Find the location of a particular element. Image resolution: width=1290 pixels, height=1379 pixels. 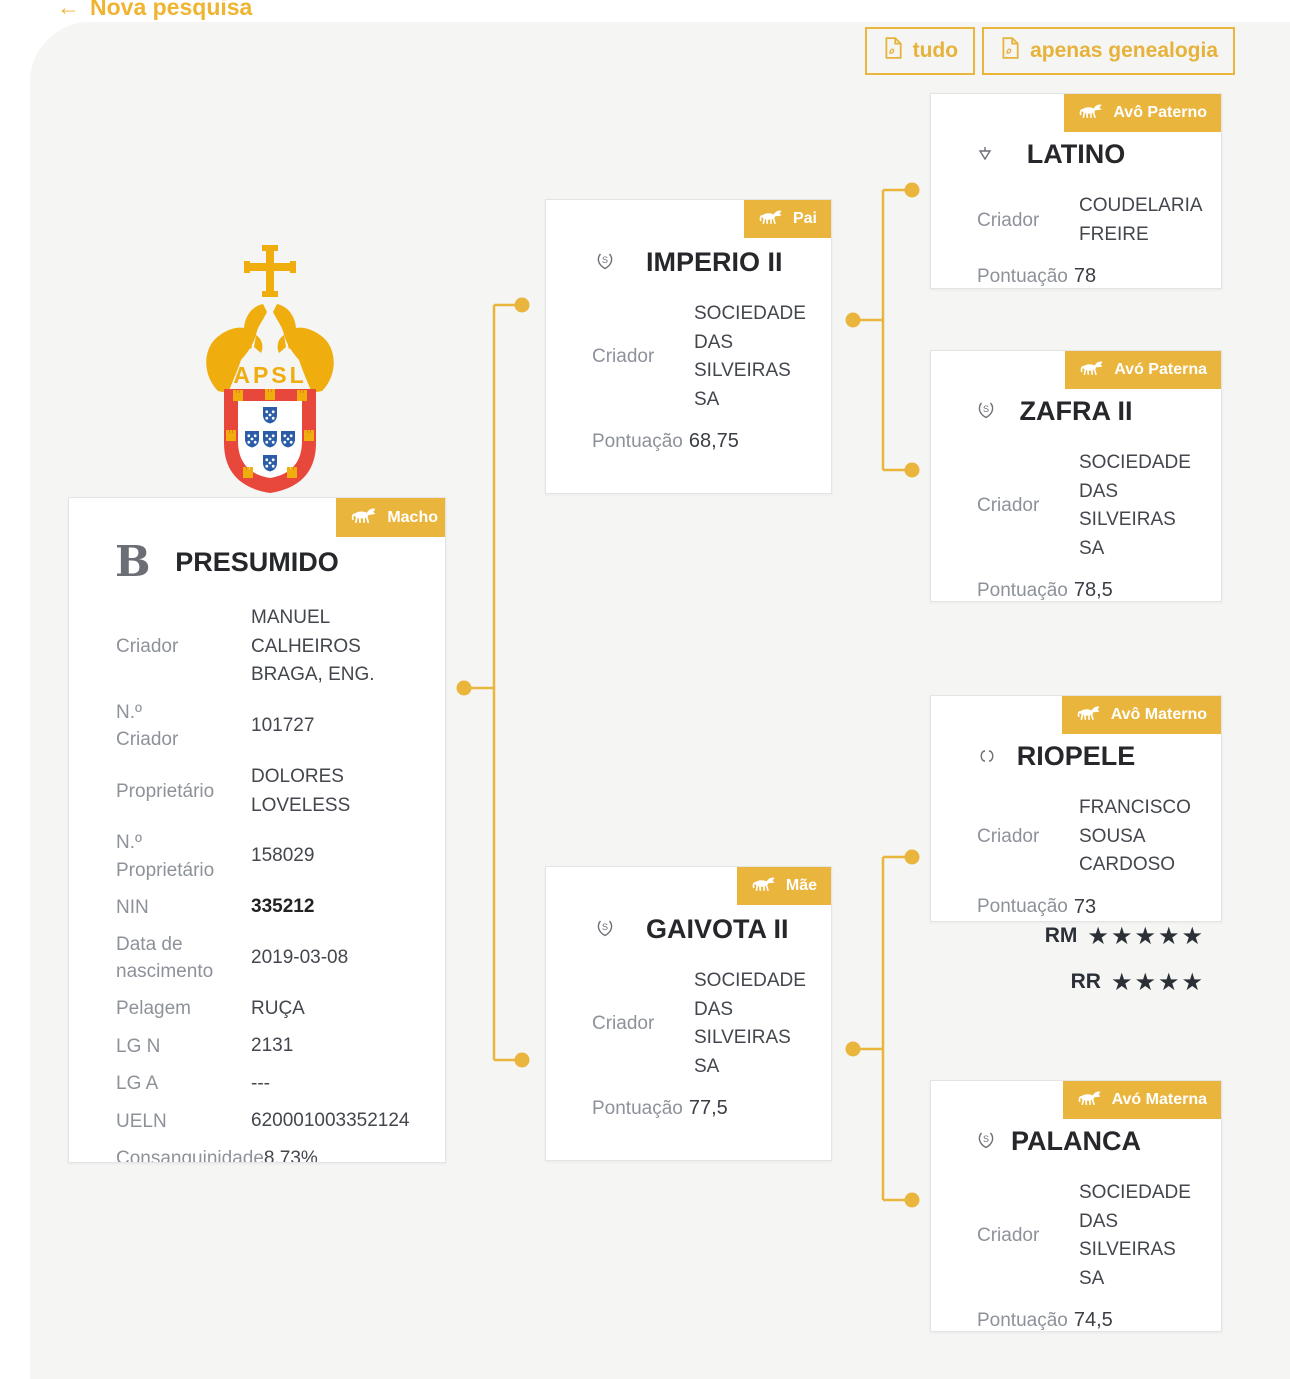

badge-macho: Macho is located at coordinates (390, 517).